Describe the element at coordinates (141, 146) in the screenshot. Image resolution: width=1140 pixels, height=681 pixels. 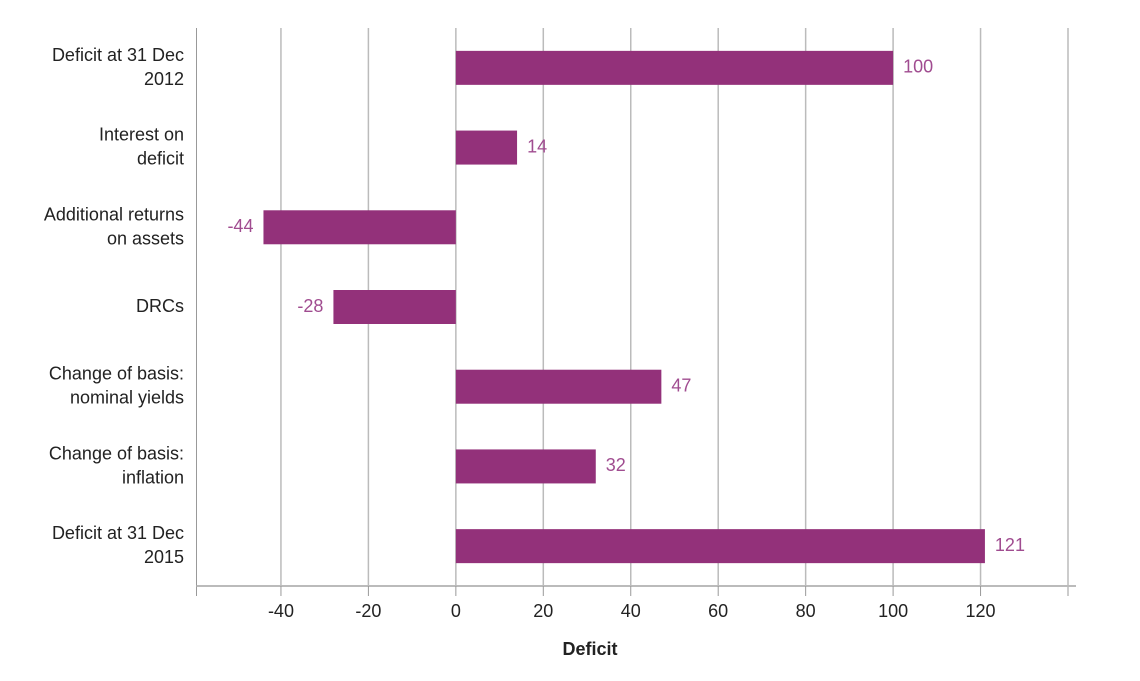
I see `y-tick-label: Interest on deficit` at that location.